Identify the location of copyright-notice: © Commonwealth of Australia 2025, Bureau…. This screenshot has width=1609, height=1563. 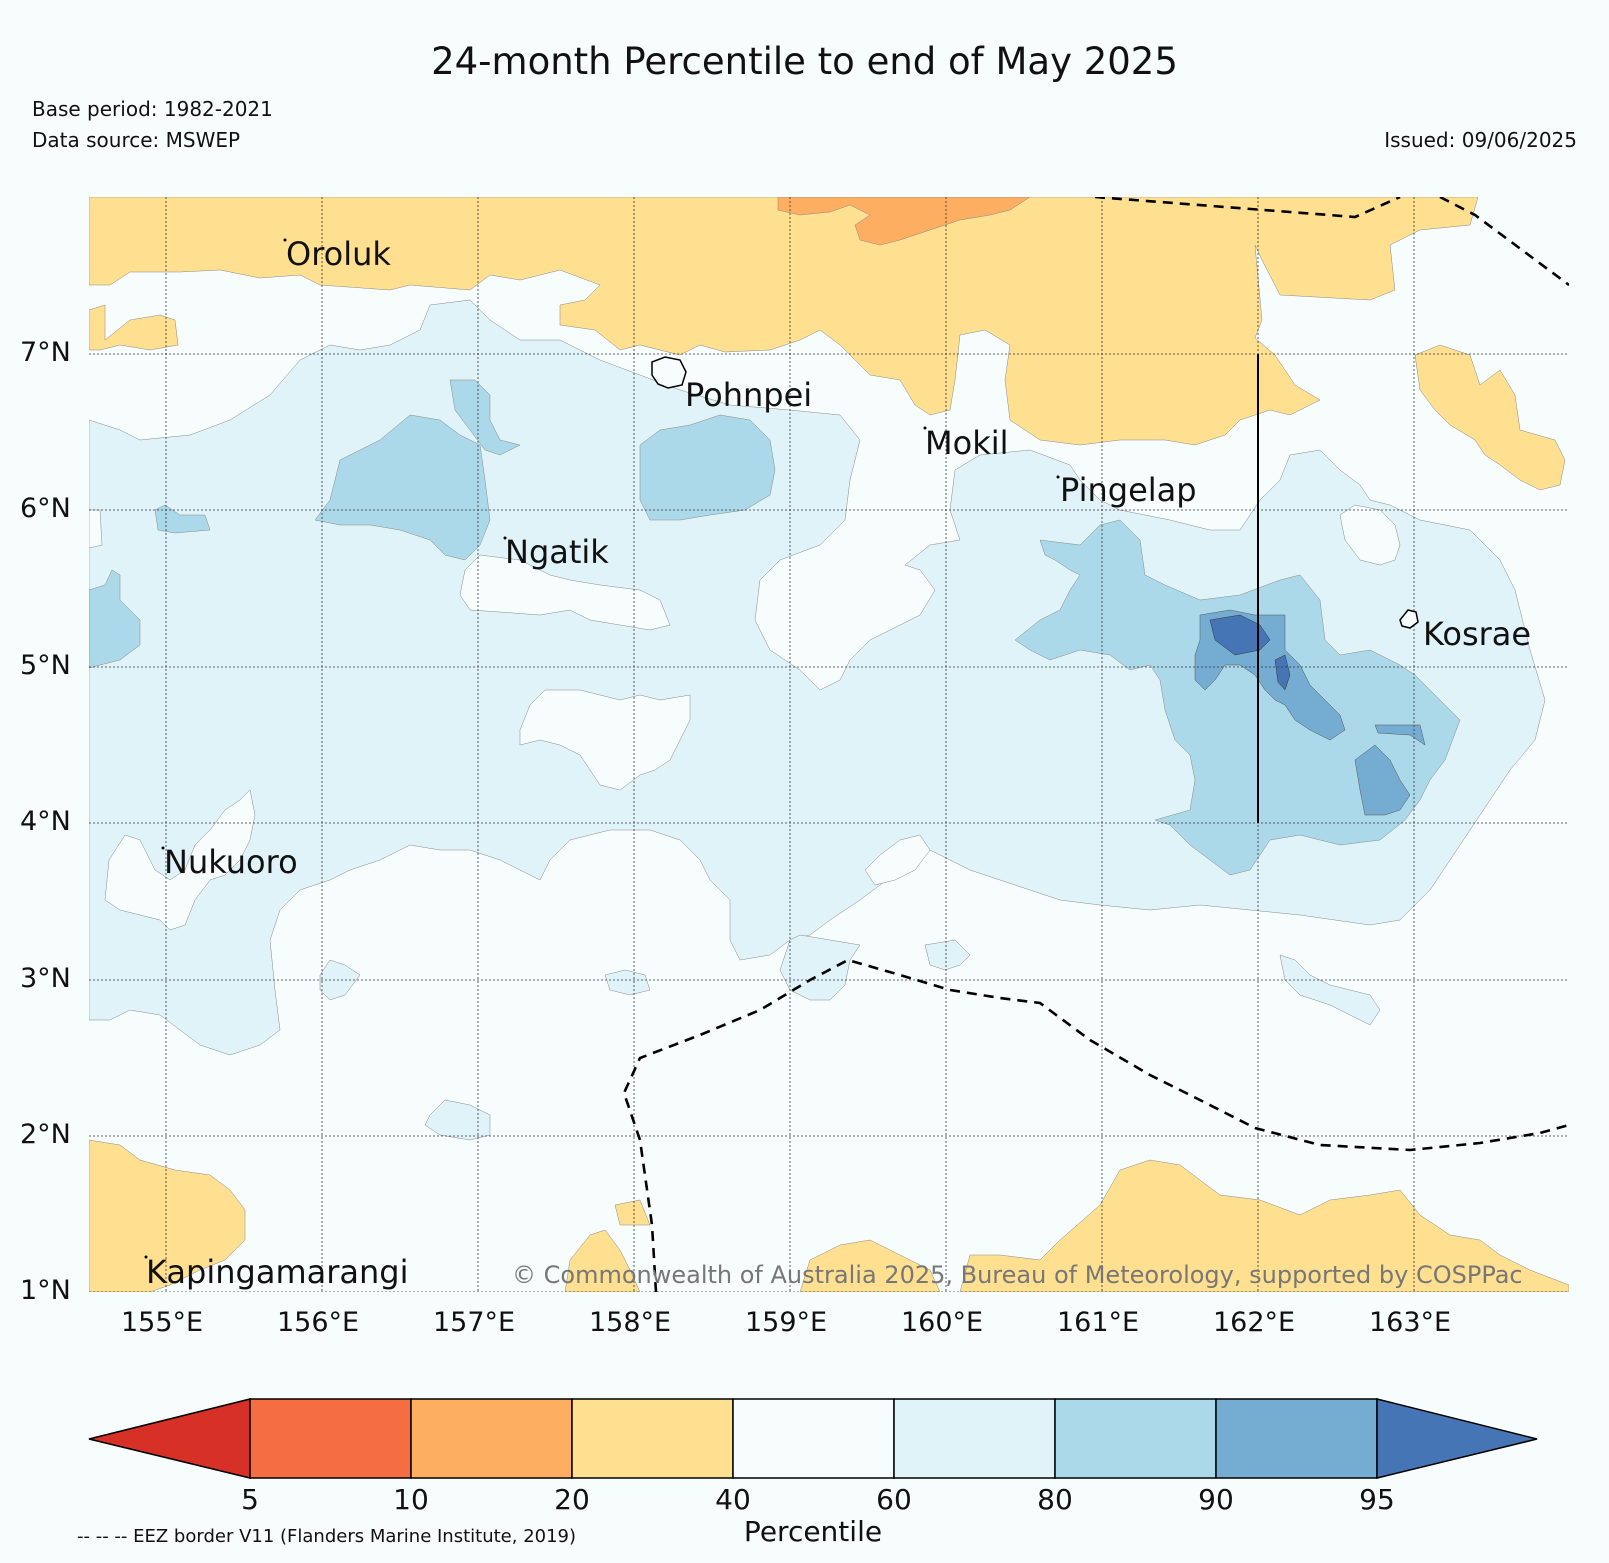
(1017, 1275).